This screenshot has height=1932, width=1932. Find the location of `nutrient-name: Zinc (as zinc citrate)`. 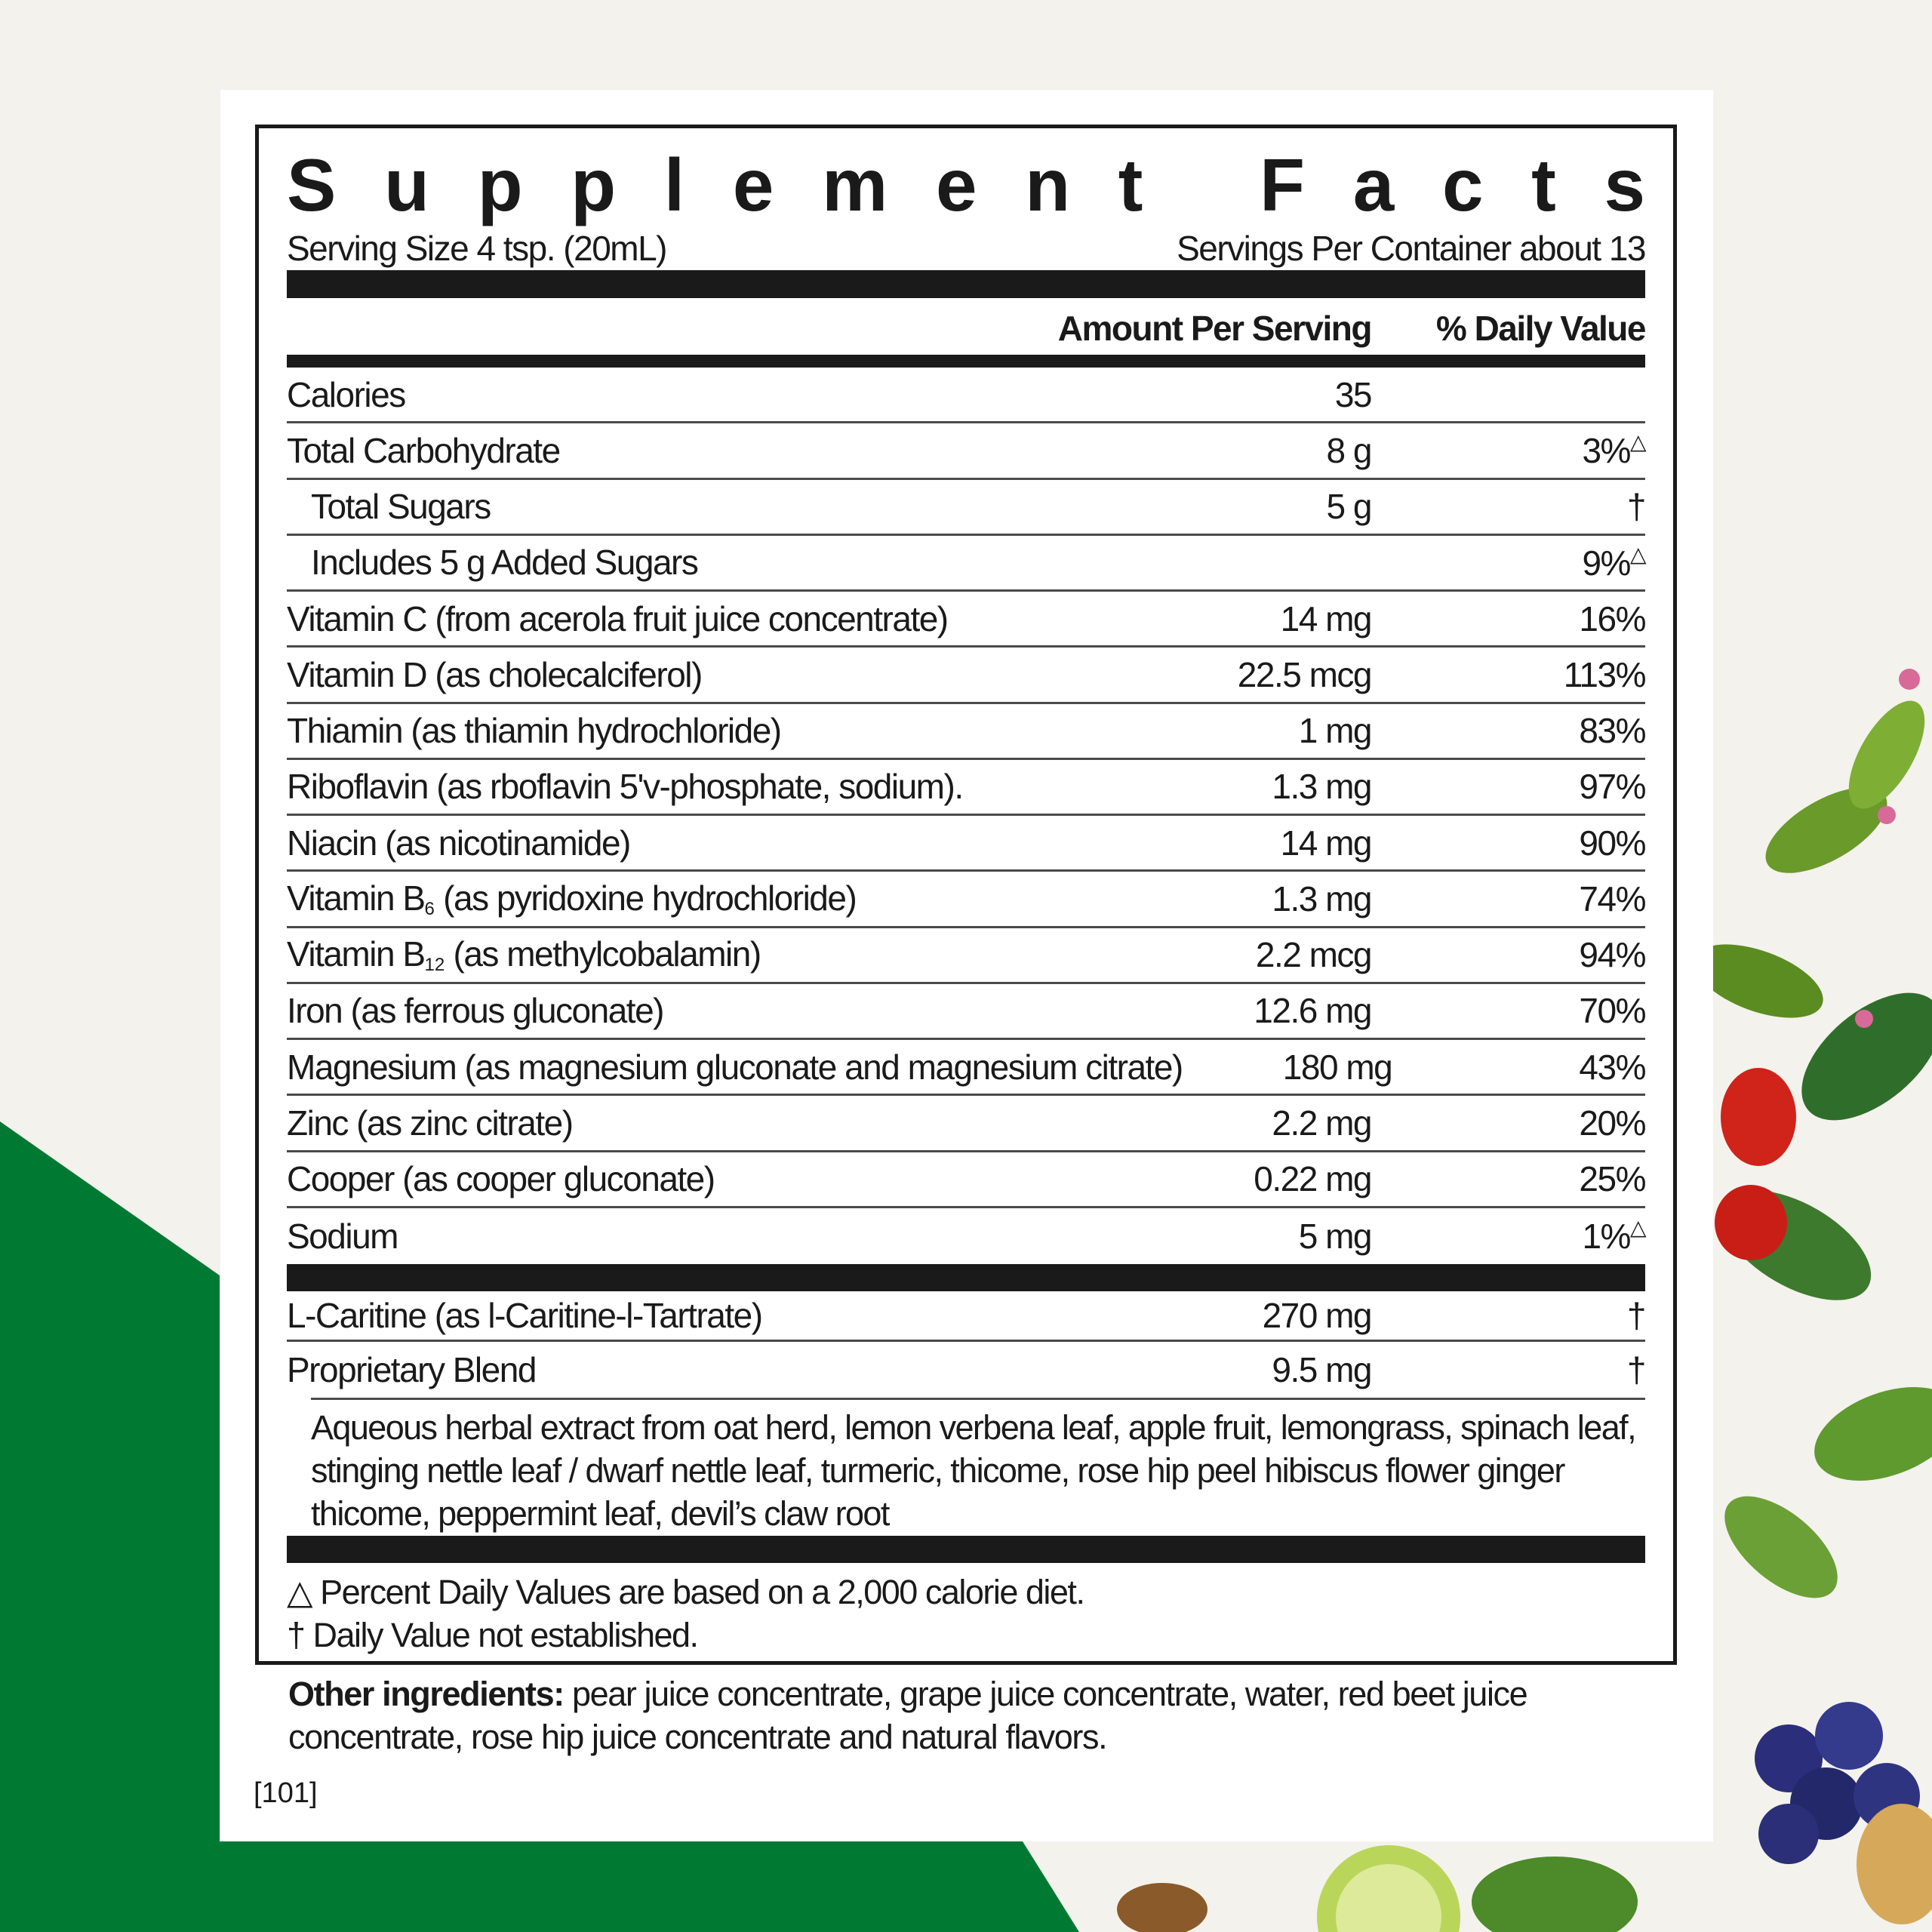

nutrient-name: Zinc (as zinc citrate) is located at coordinates (716, 1123).